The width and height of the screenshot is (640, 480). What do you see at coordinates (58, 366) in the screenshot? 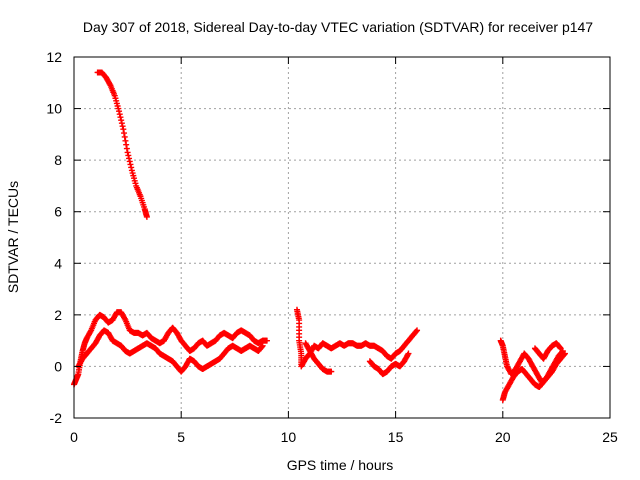
I see `y-tick-label: 0` at bounding box center [58, 366].